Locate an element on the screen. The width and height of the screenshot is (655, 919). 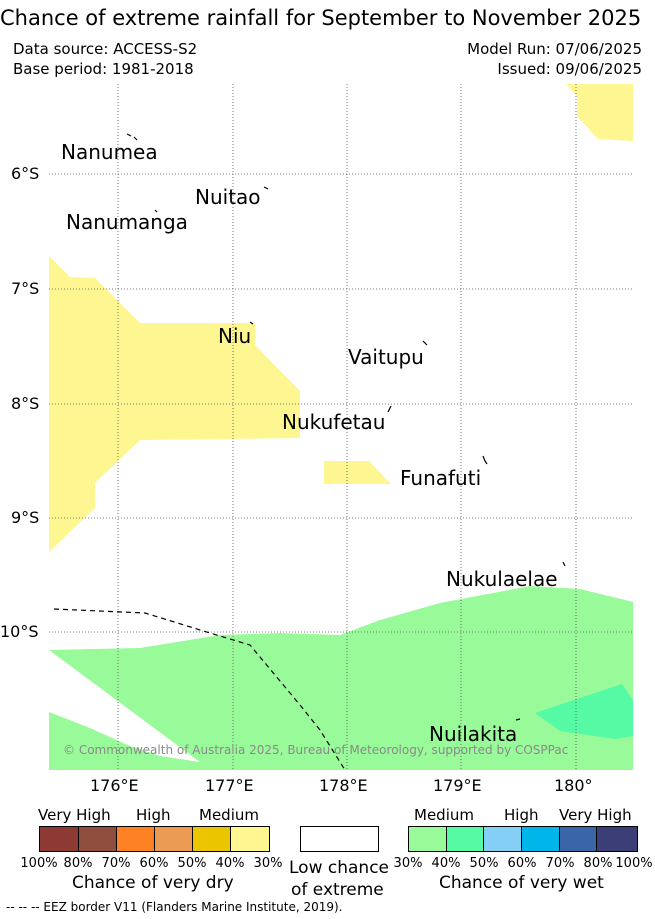
dry-tick-50: 50% is located at coordinates (192, 863).